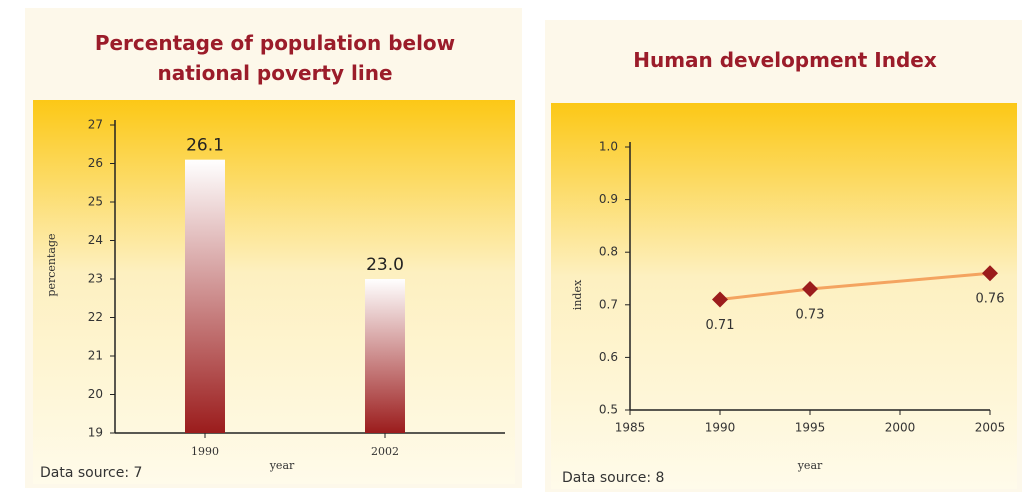 This screenshot has width=1025, height=497. What do you see at coordinates (608, 304) in the screenshot?
I see `y-tick-label: 0.7` at bounding box center [608, 304].